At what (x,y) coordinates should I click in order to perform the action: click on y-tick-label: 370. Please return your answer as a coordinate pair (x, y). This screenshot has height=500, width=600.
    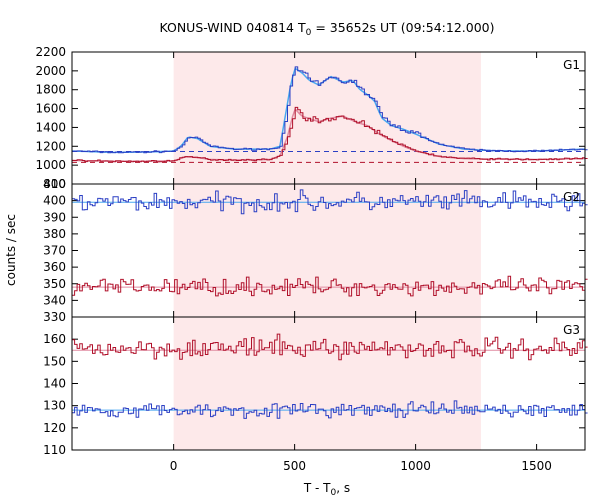
    Looking at the image, I should click on (54, 251).